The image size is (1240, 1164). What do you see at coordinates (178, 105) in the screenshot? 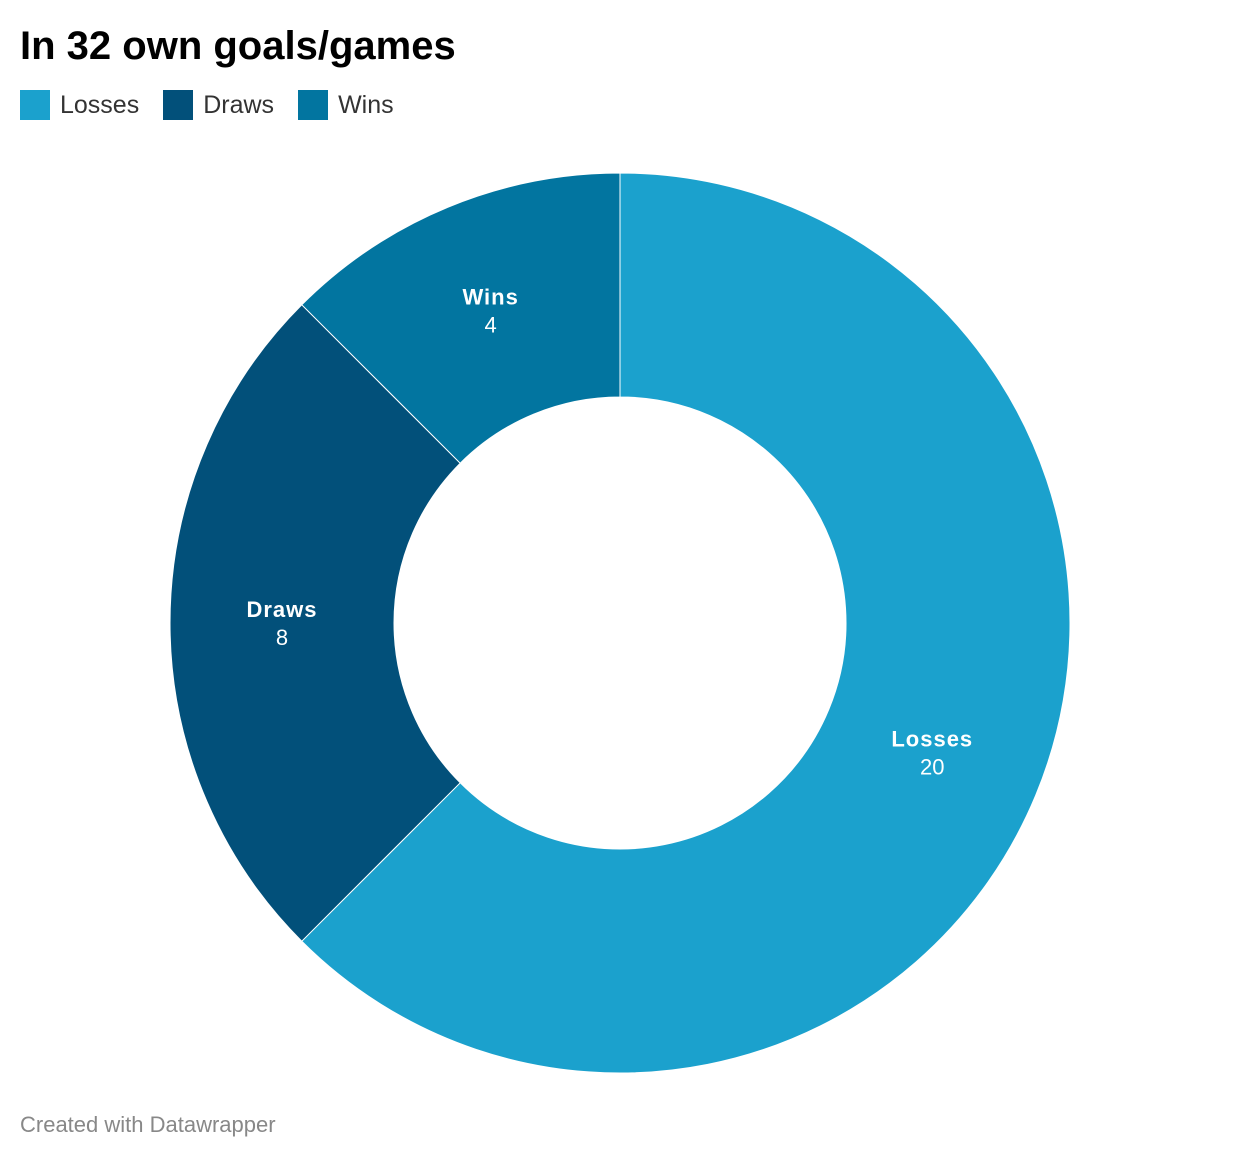
I see `legend-swatch-draws` at bounding box center [178, 105].